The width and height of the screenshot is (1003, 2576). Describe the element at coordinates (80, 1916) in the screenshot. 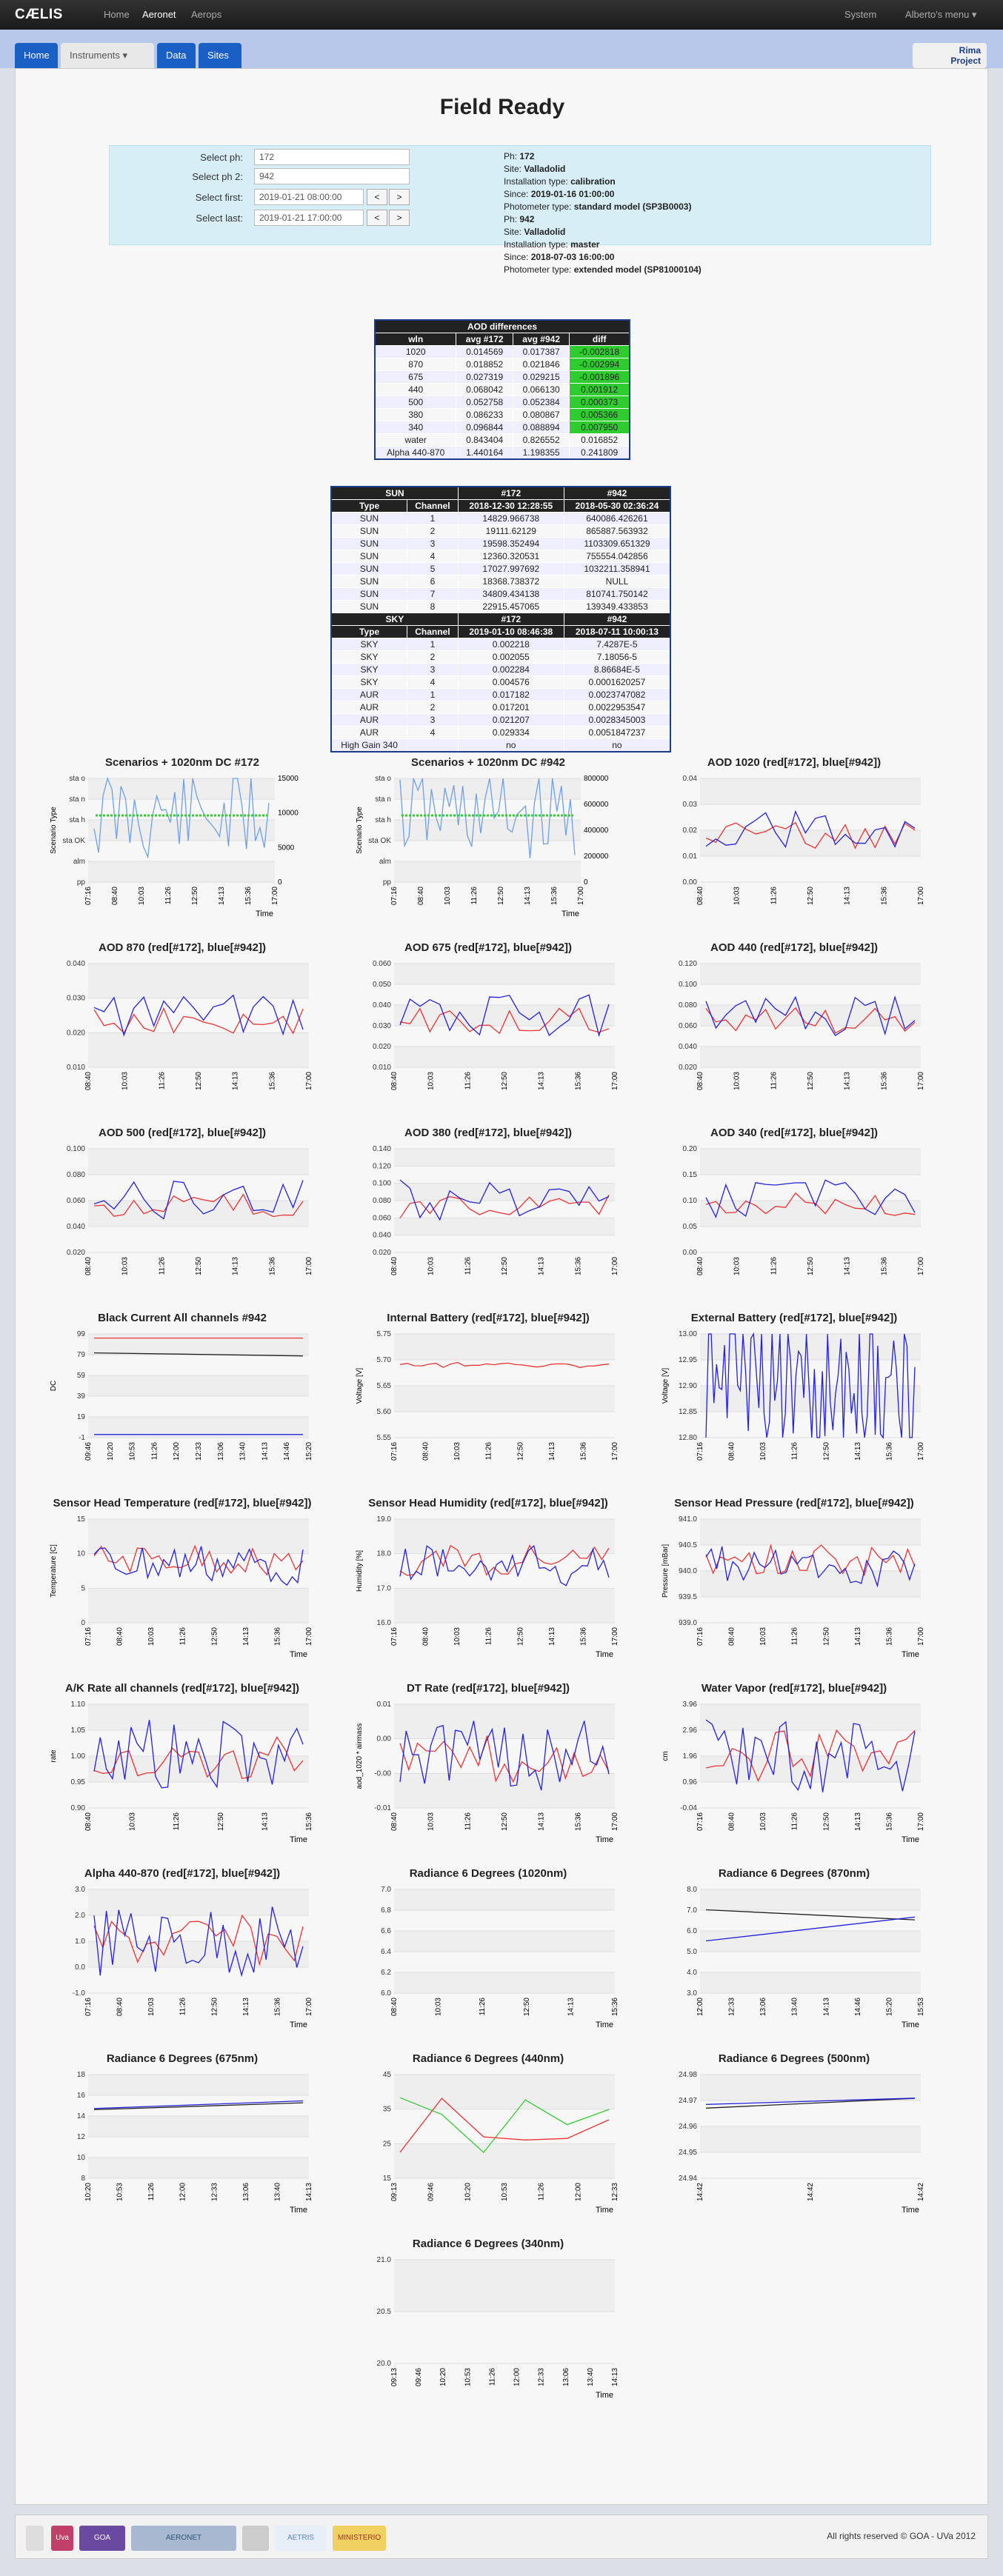

I see `y-tick-label: 2.0` at that location.